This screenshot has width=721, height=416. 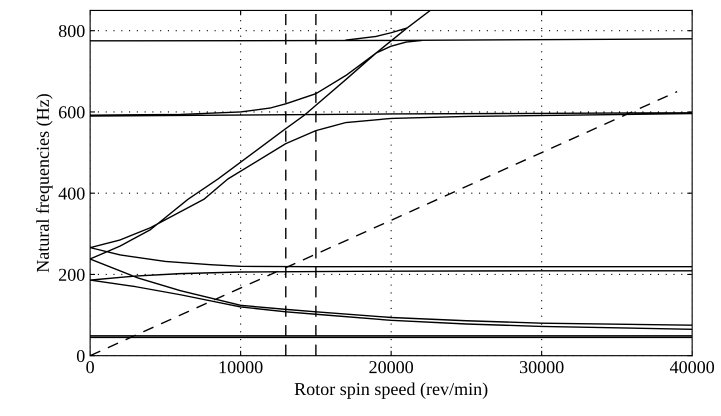 What do you see at coordinates (692, 367) in the screenshot?
I see `x-tick-label: 40000` at bounding box center [692, 367].